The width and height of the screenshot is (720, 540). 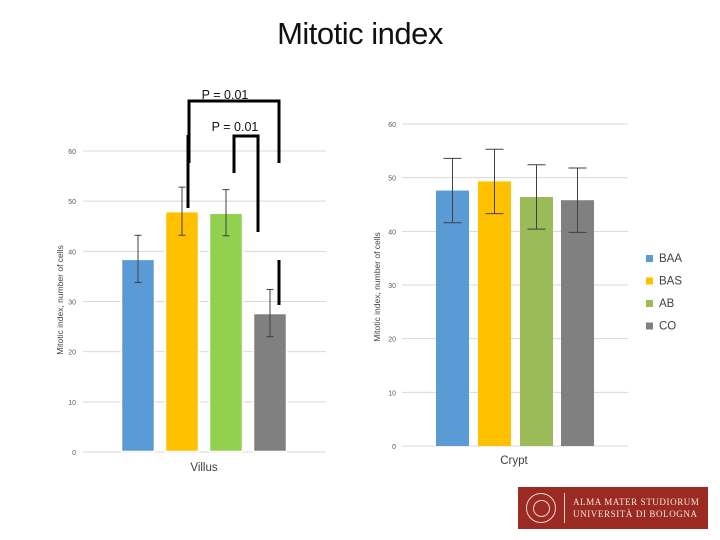 I want to click on university-seal-icon, so click(x=541, y=508).